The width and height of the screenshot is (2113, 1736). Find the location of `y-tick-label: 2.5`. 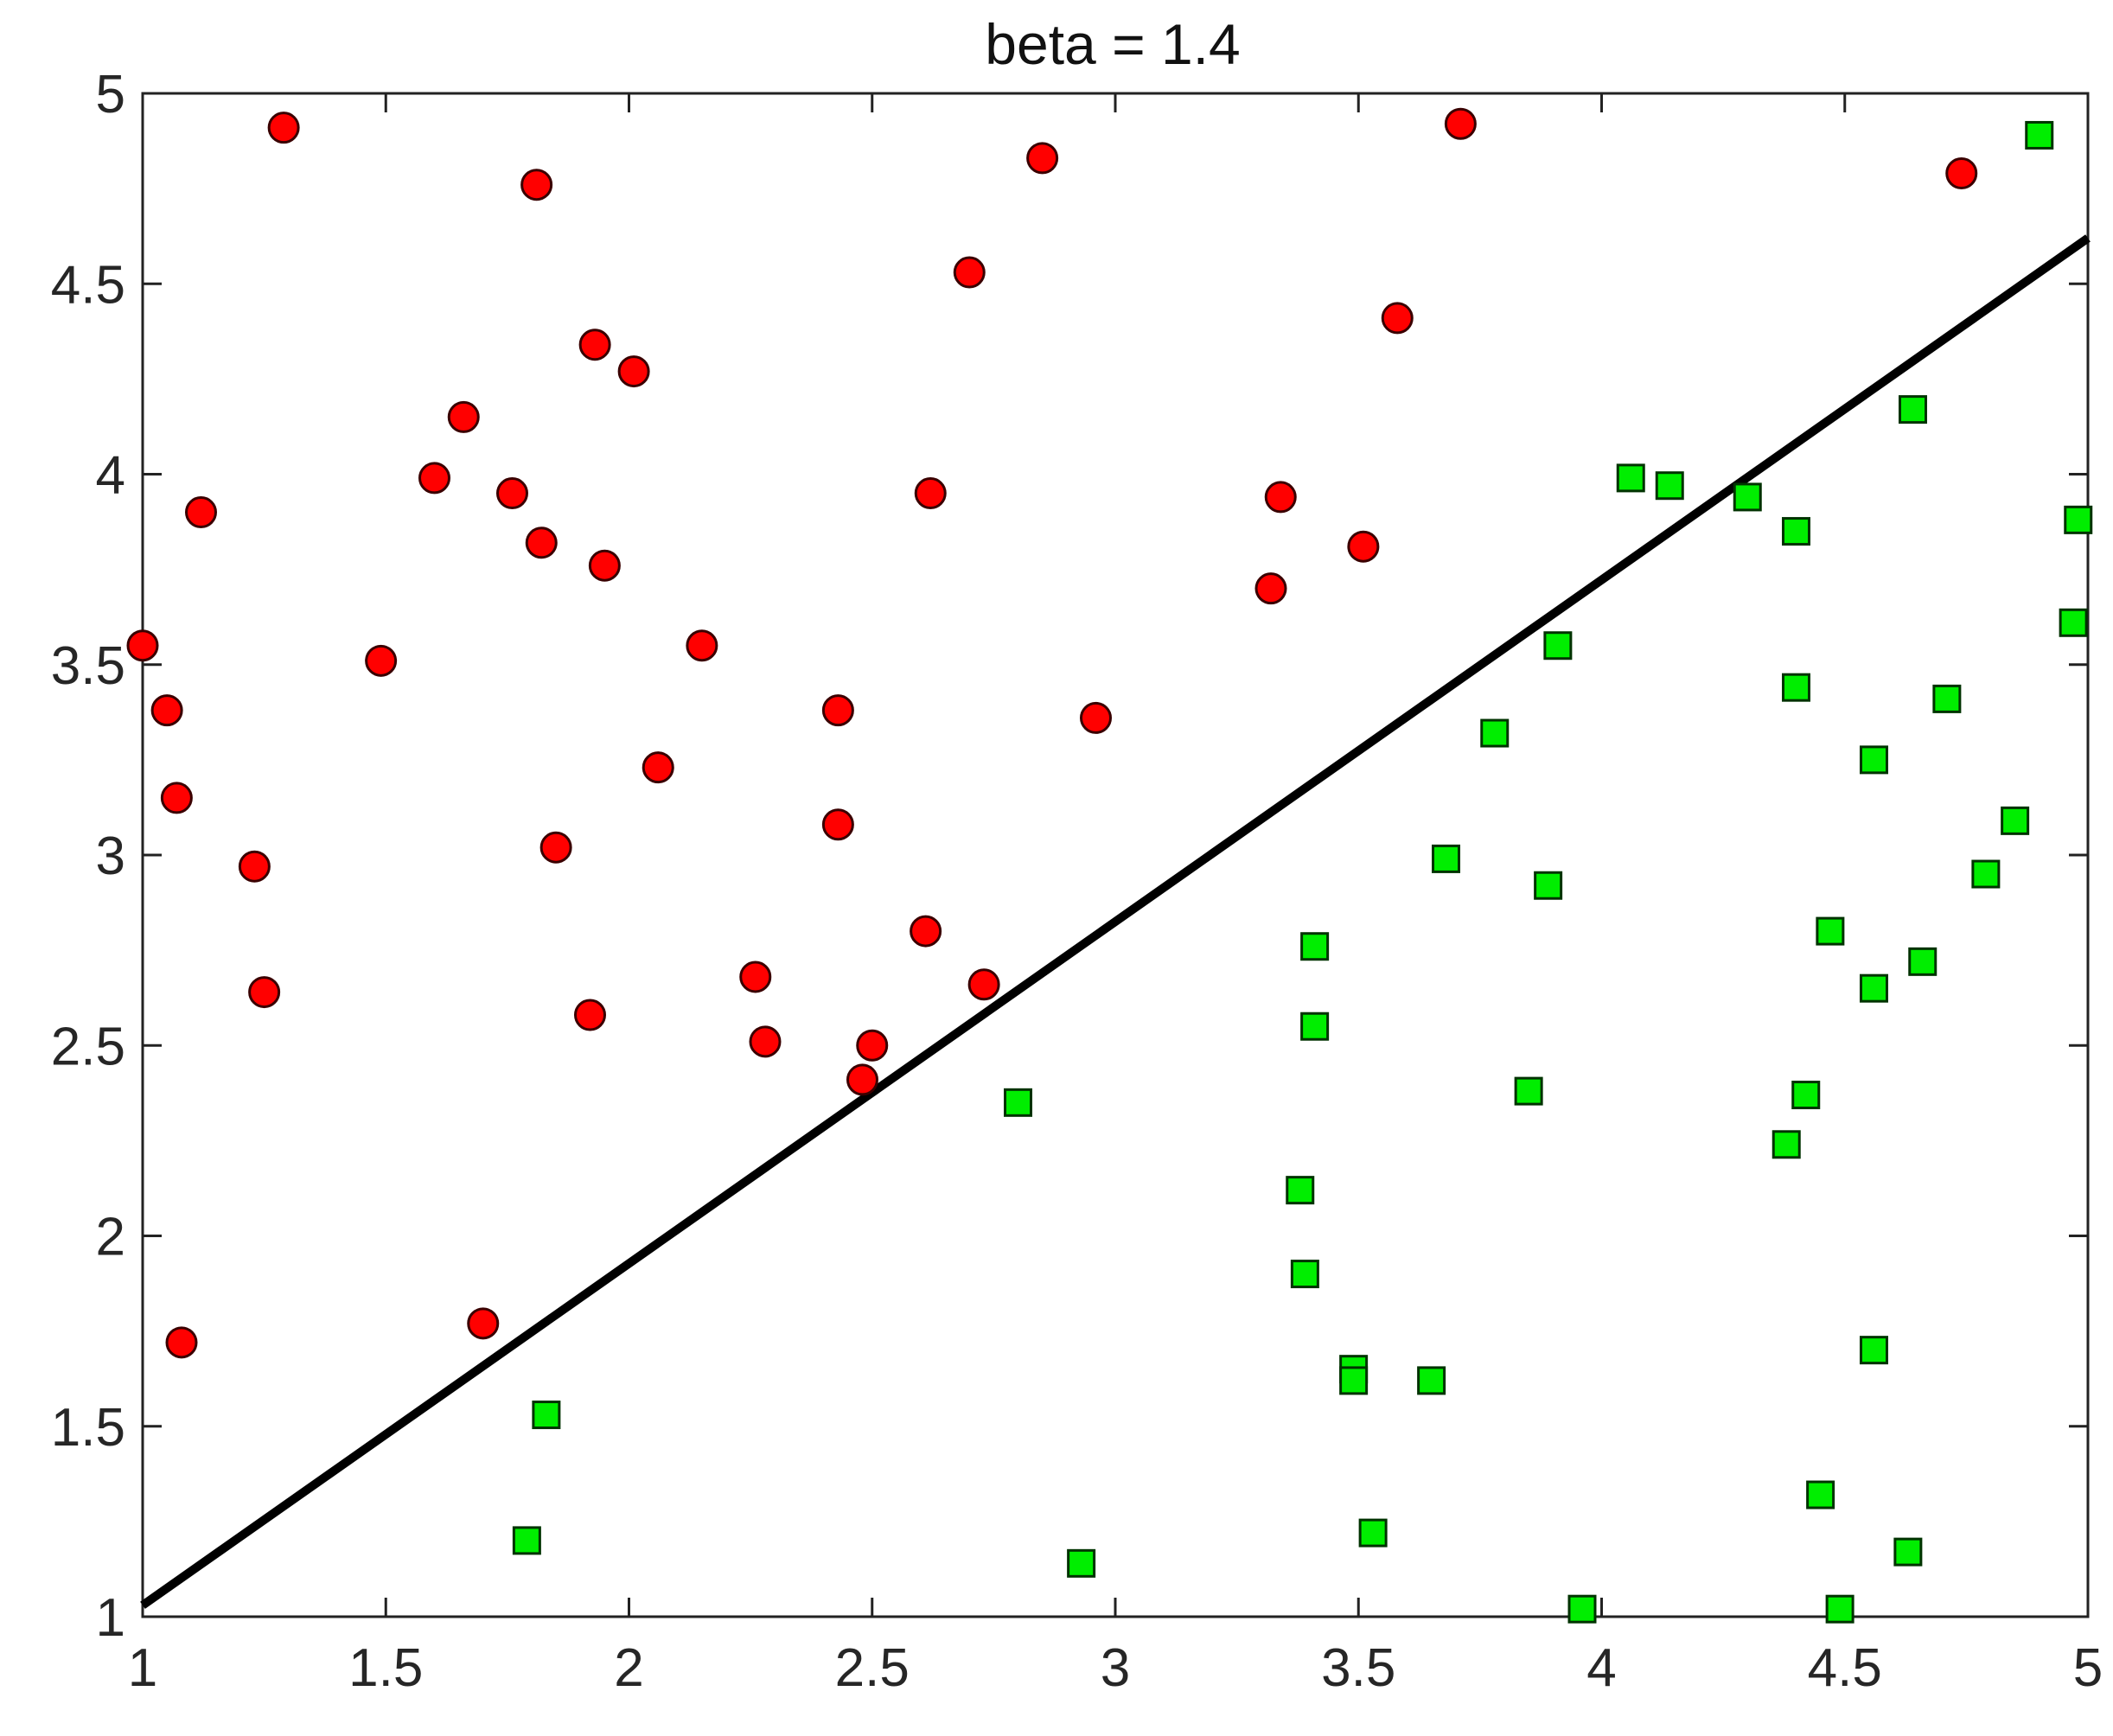

y-tick-label: 2.5 is located at coordinates (88, 1046).